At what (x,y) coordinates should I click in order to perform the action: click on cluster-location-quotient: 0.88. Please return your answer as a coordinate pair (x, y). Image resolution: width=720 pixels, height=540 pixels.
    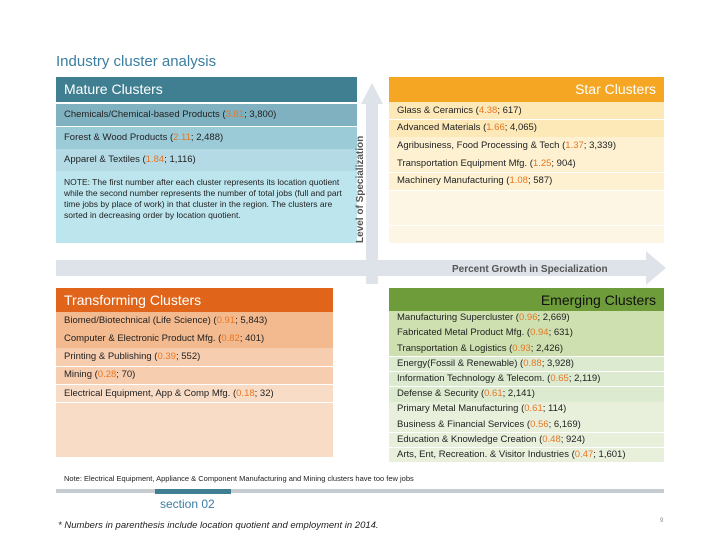
    Looking at the image, I should click on (532, 363).